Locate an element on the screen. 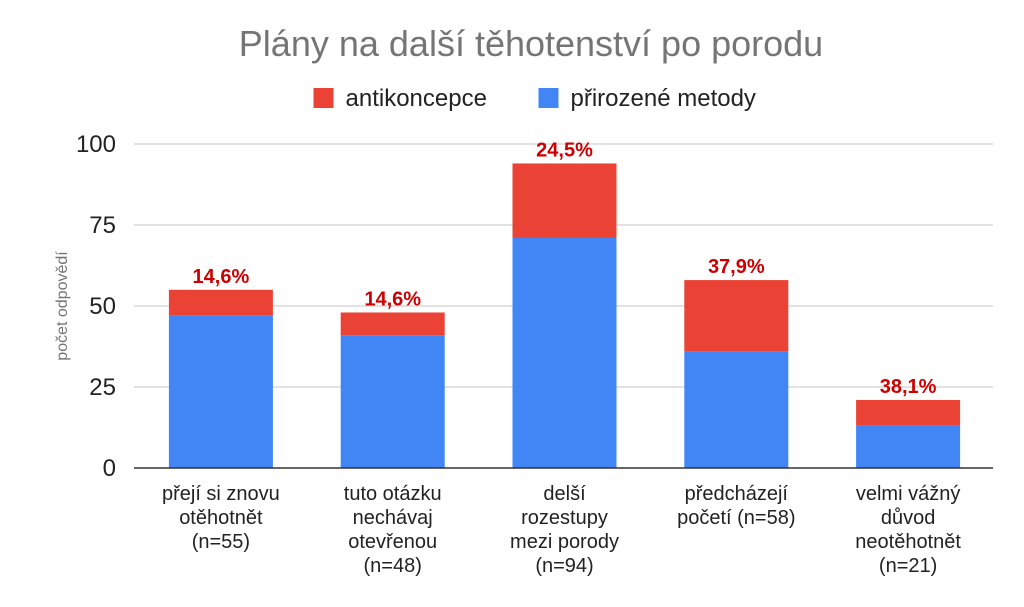  x-tick-label-line: rozestupy is located at coordinates (564, 518).